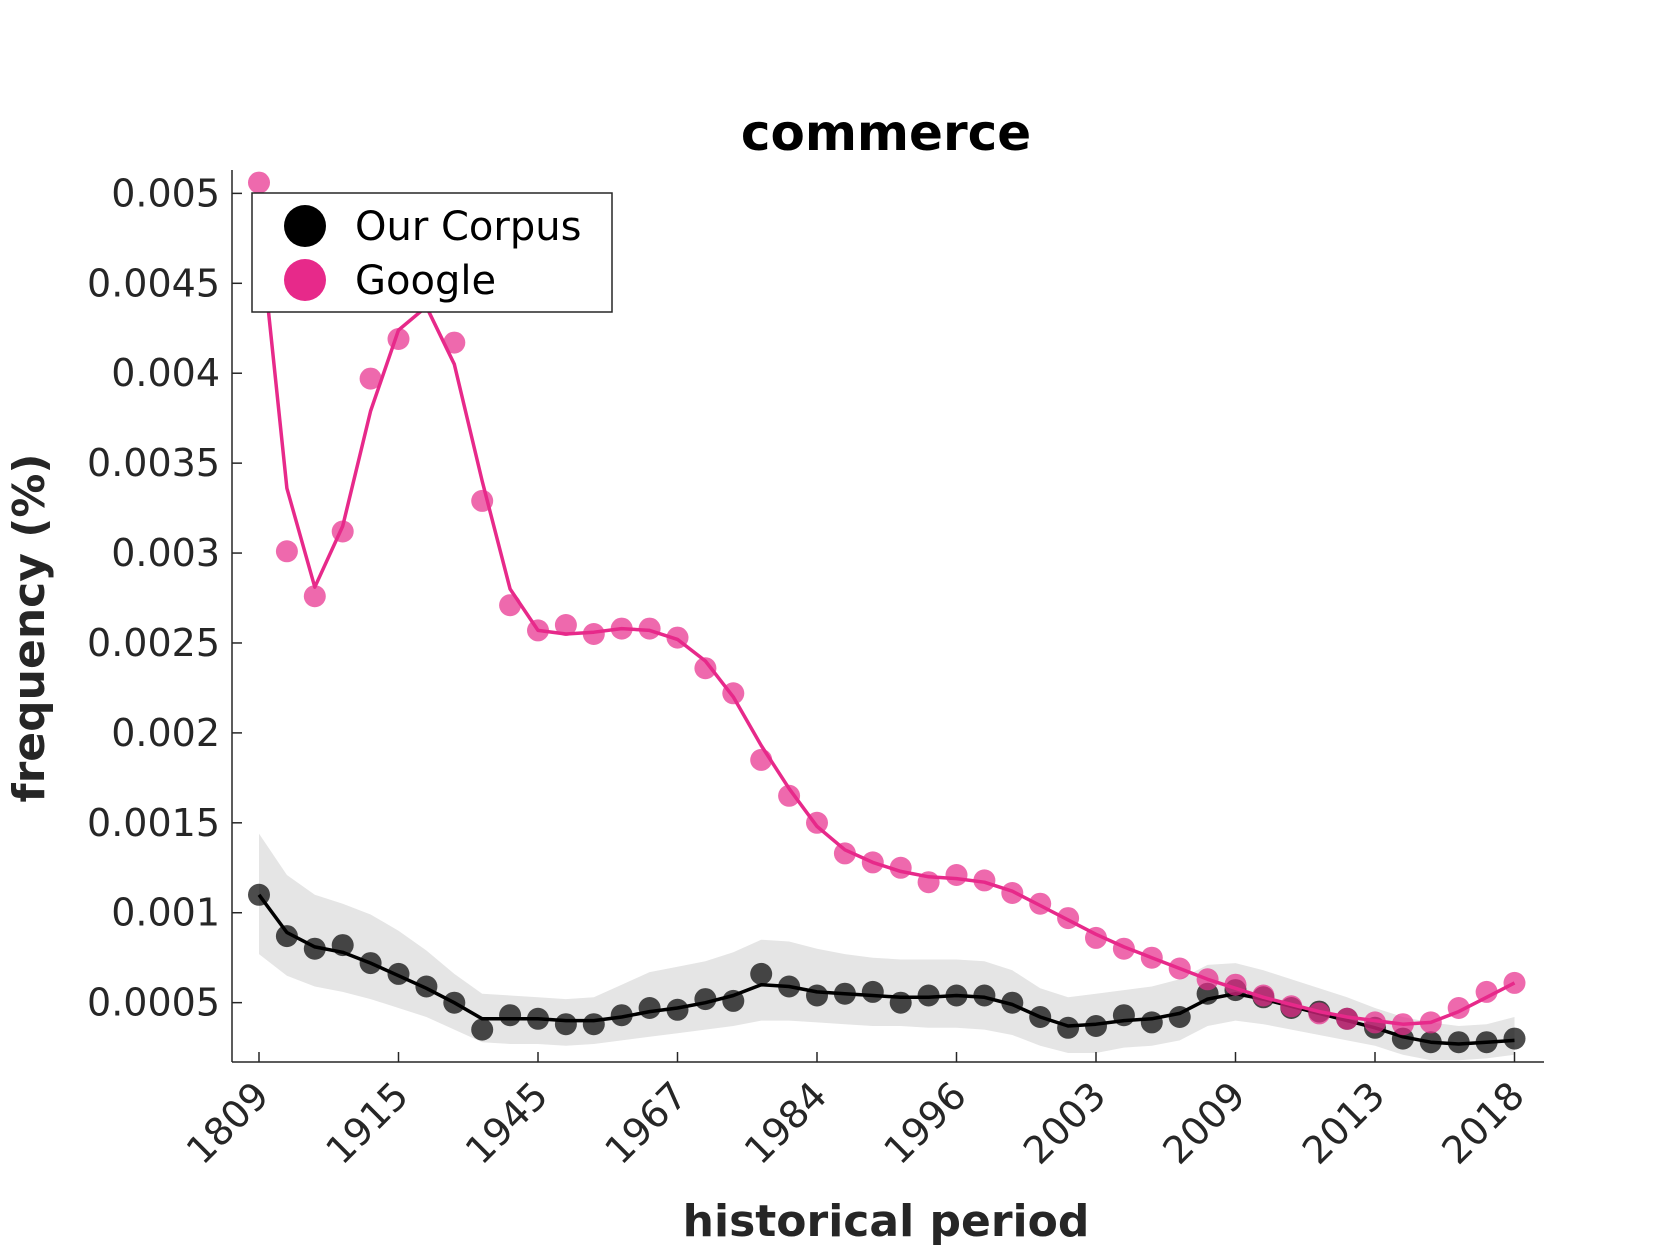 Image resolution: width=1680 pixels, height=1260 pixels. I want to click on x-tick-label: 1915, so click(367, 1123).